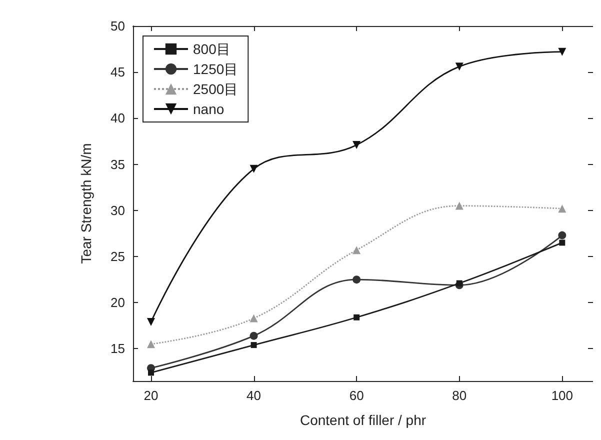  What do you see at coordinates (117, 302) in the screenshot?
I see `y-tick-label: 20` at bounding box center [117, 302].